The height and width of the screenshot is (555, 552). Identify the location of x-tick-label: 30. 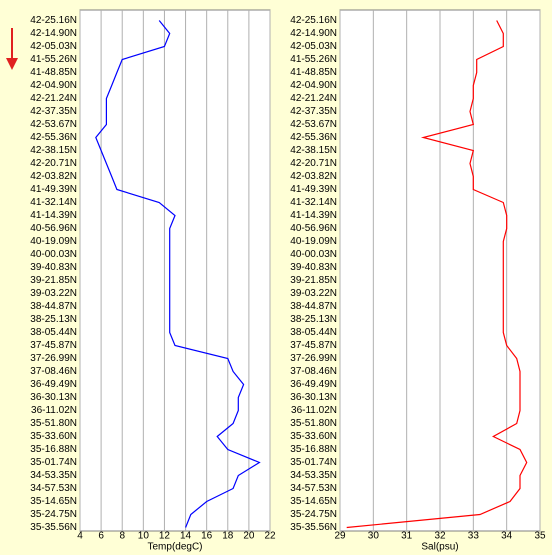
(374, 536).